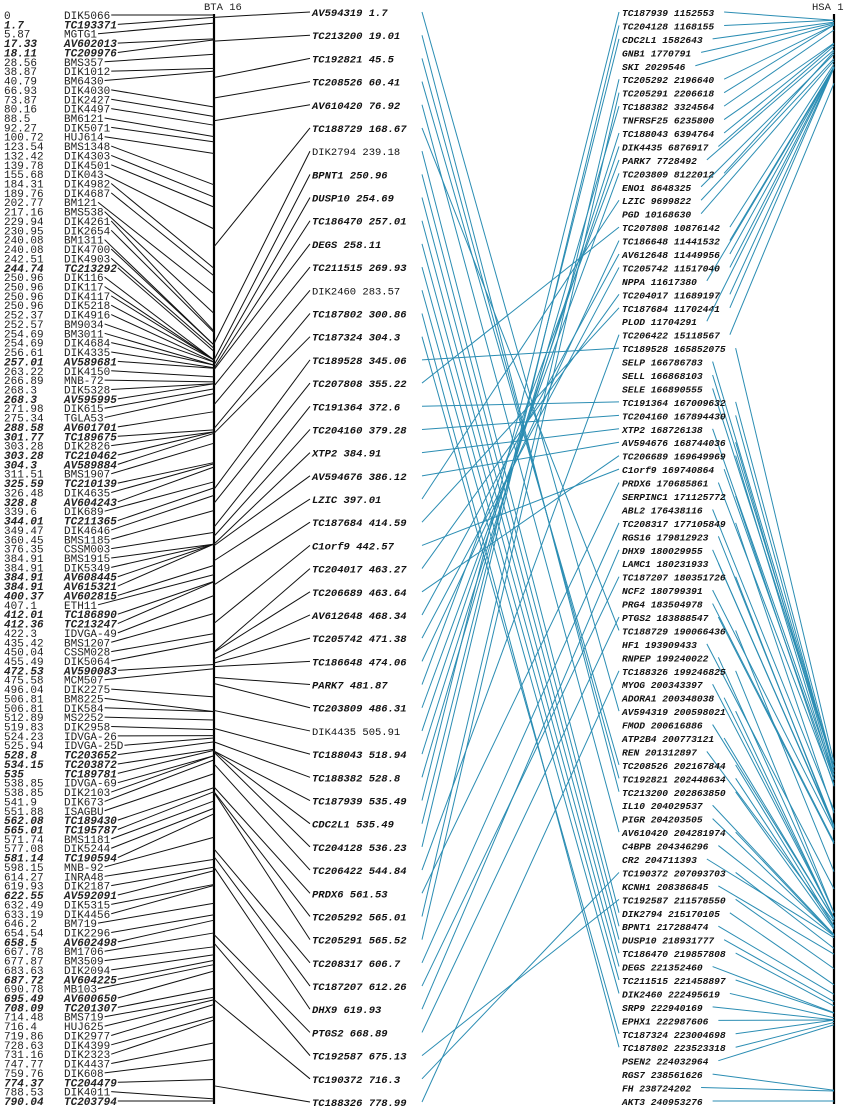 The height and width of the screenshot is (1110, 848). I want to click on right-marker-label: SRP9 222940169, so click(662, 1008).